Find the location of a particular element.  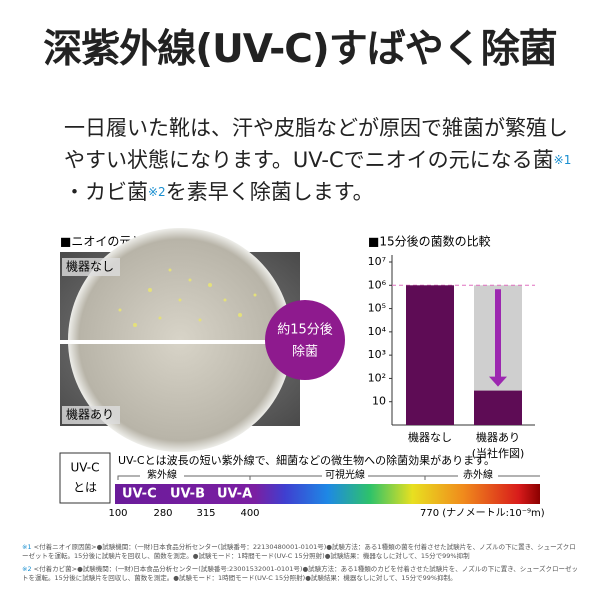

note-ref: ※1 is located at coordinates (562, 160).